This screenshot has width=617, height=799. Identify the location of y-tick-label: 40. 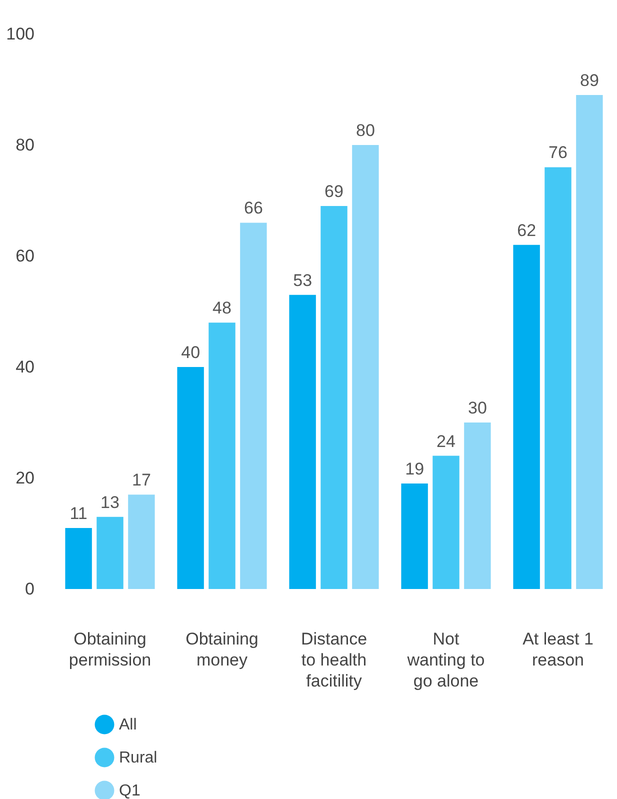
(25, 367).